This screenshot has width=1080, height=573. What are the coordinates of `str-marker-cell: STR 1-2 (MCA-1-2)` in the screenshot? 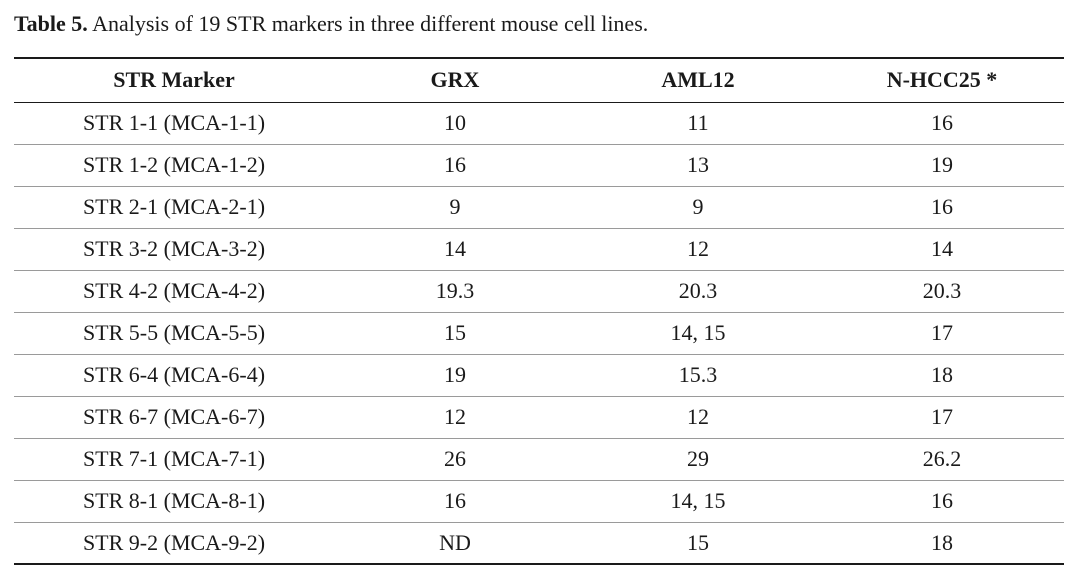 It's located at (174, 165).